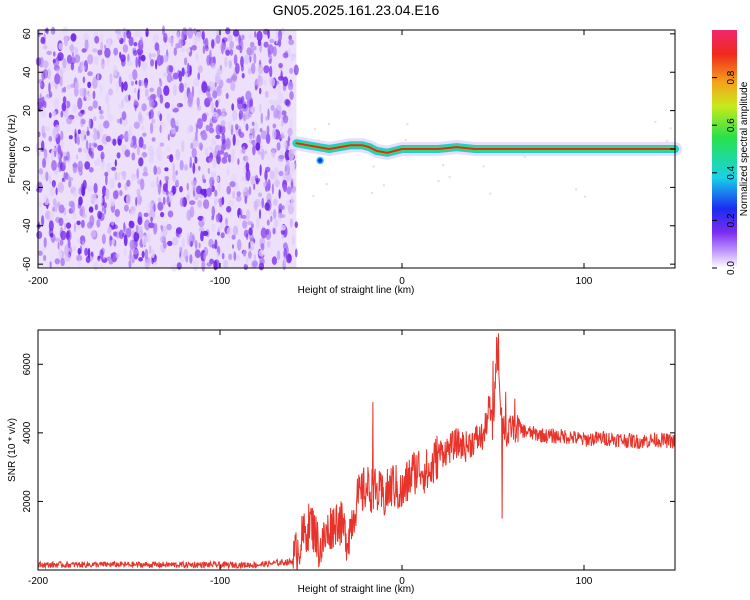 This screenshot has height=600, width=750. I want to click on x-tick-label: 100, so click(584, 581).